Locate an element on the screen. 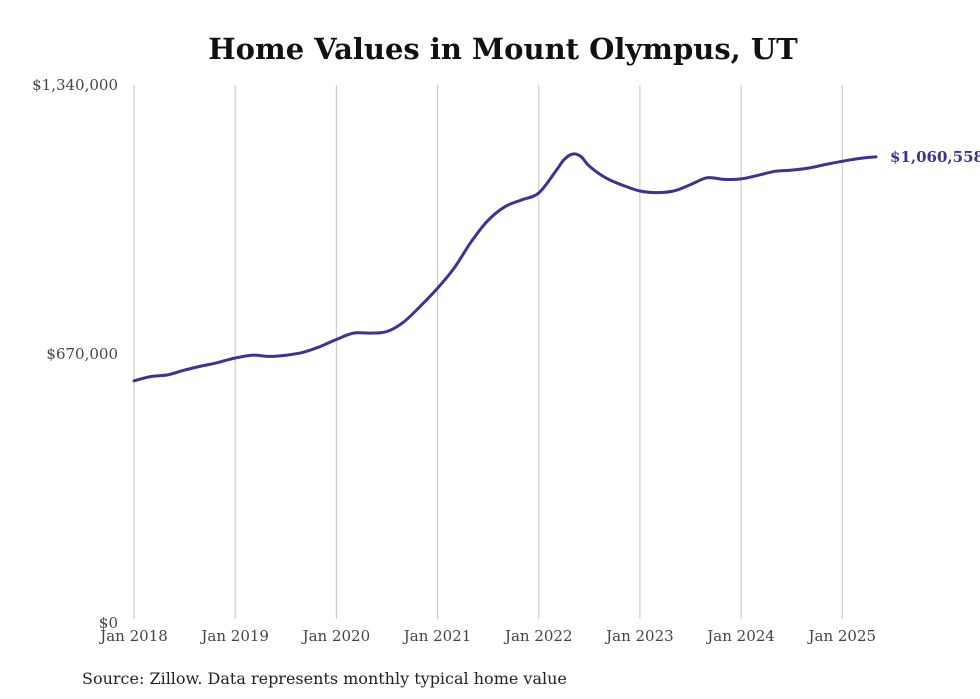 This screenshot has height=699, width=980. x-tick-label: Jan 2021 is located at coordinates (437, 636).